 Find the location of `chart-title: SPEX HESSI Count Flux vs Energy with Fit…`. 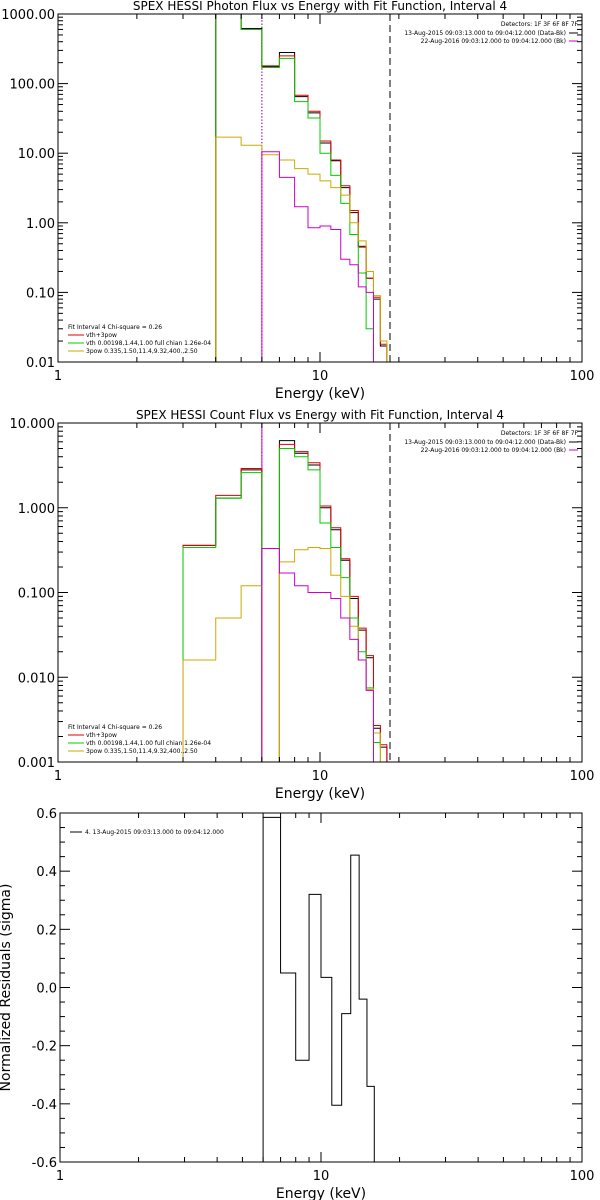

chart-title: SPEX HESSI Count Flux vs Energy with Fit… is located at coordinates (320, 415).